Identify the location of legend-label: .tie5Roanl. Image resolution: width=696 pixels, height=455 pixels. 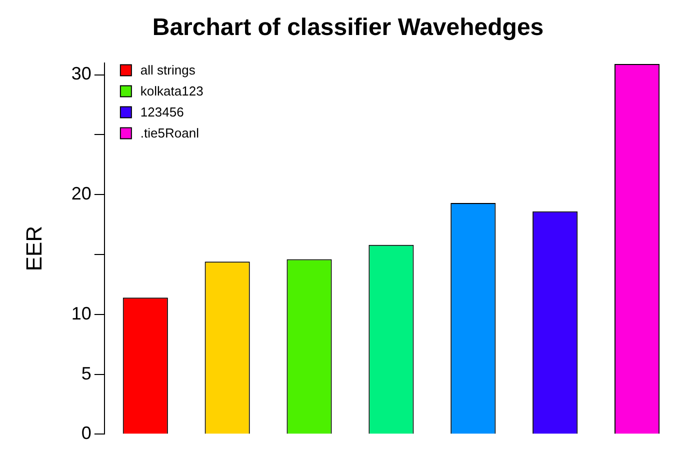
(170, 132).